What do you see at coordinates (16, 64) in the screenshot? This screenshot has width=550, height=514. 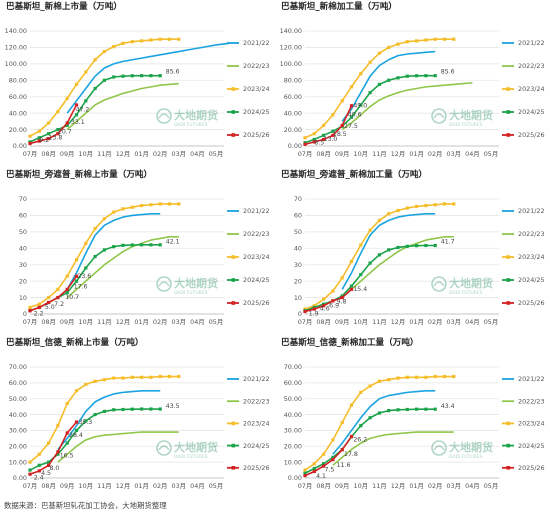 I see `y-tick-label: 100.00` at bounding box center [16, 64].